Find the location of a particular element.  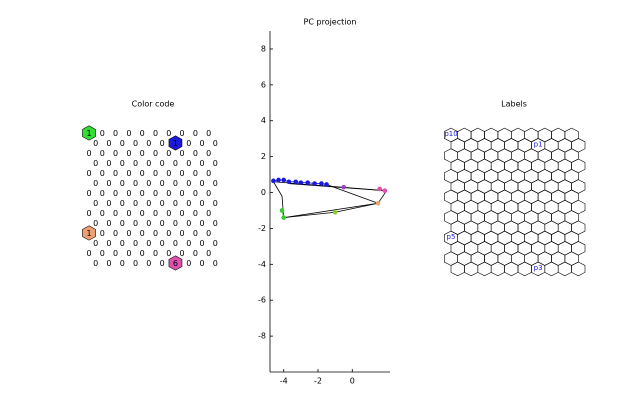

cell-hex is located at coordinates (175, 263).